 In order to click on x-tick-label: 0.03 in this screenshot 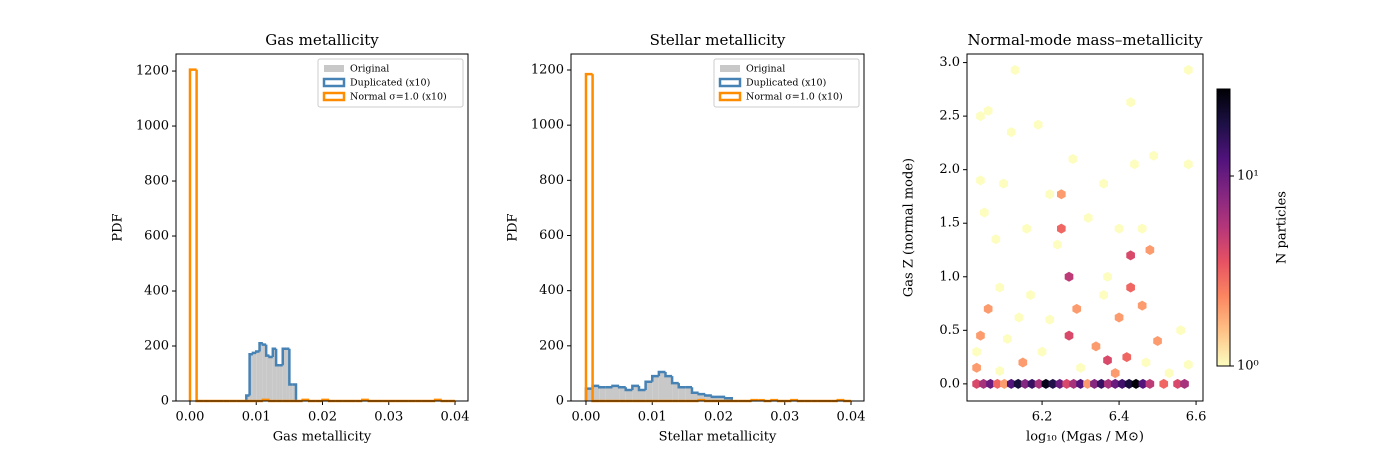, I will do `click(388, 417)`.